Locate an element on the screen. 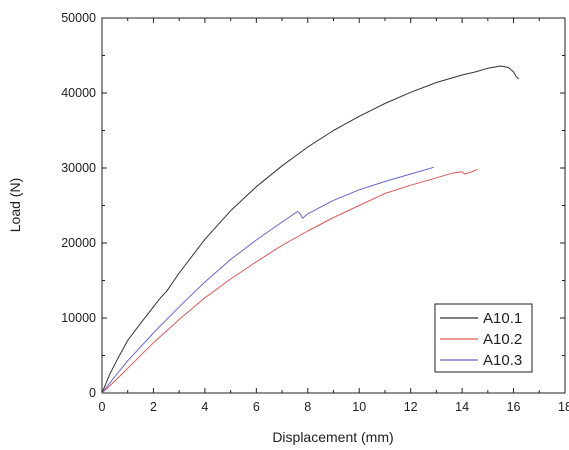 Image resolution: width=569 pixels, height=450 pixels. x-tick-label: 6 is located at coordinates (256, 407).